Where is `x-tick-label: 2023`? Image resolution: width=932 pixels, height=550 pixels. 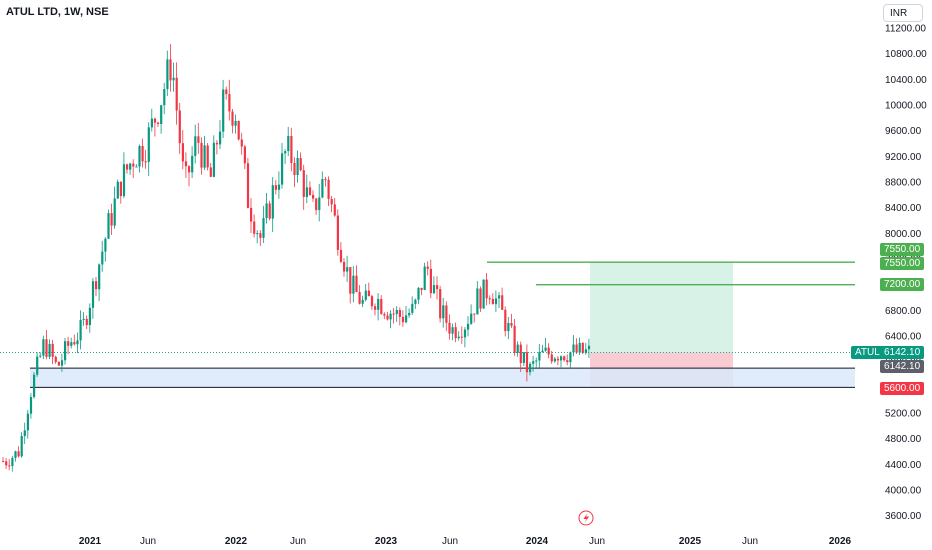
x-tick-label: 2023 is located at coordinates (386, 541).